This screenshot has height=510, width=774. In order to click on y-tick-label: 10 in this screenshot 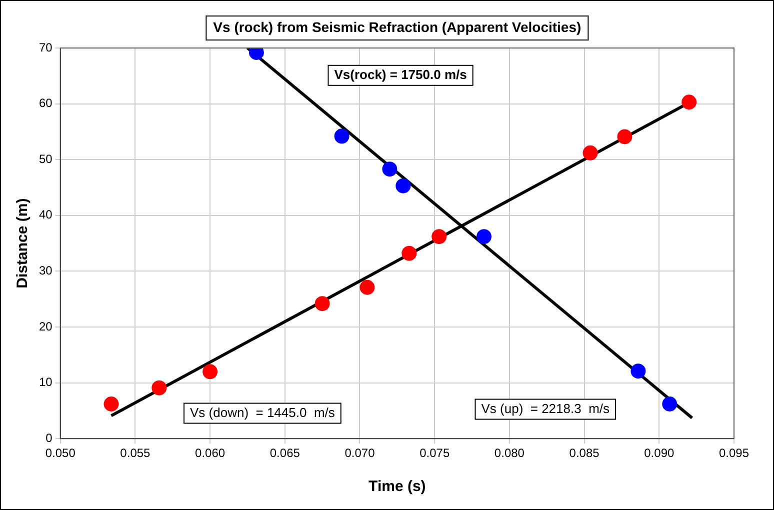, I will do `click(45, 382)`.